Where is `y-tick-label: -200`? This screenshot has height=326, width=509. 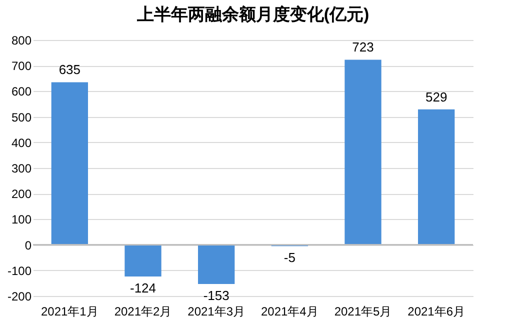
y-tick-label: -200 is located at coordinates (19, 297).